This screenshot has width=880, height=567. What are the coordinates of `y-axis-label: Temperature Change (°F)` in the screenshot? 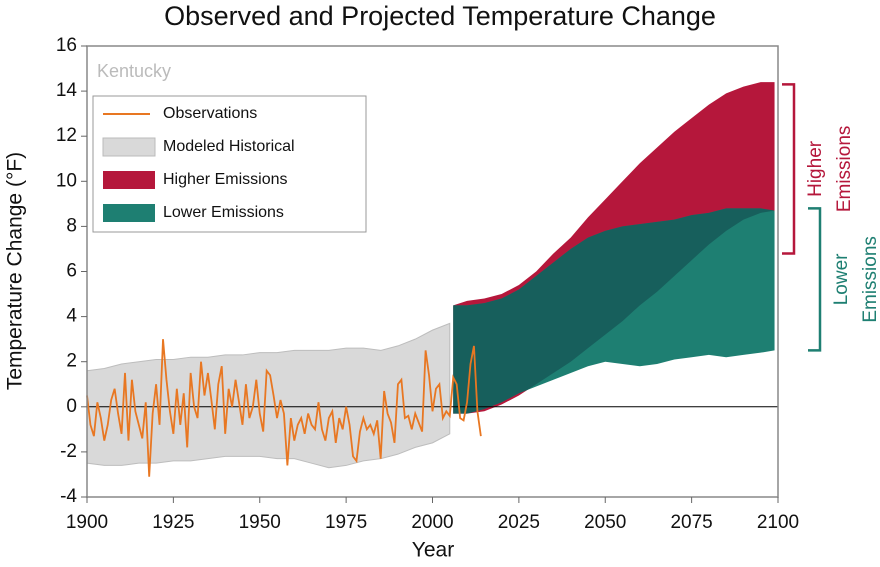 It's located at (15, 271).